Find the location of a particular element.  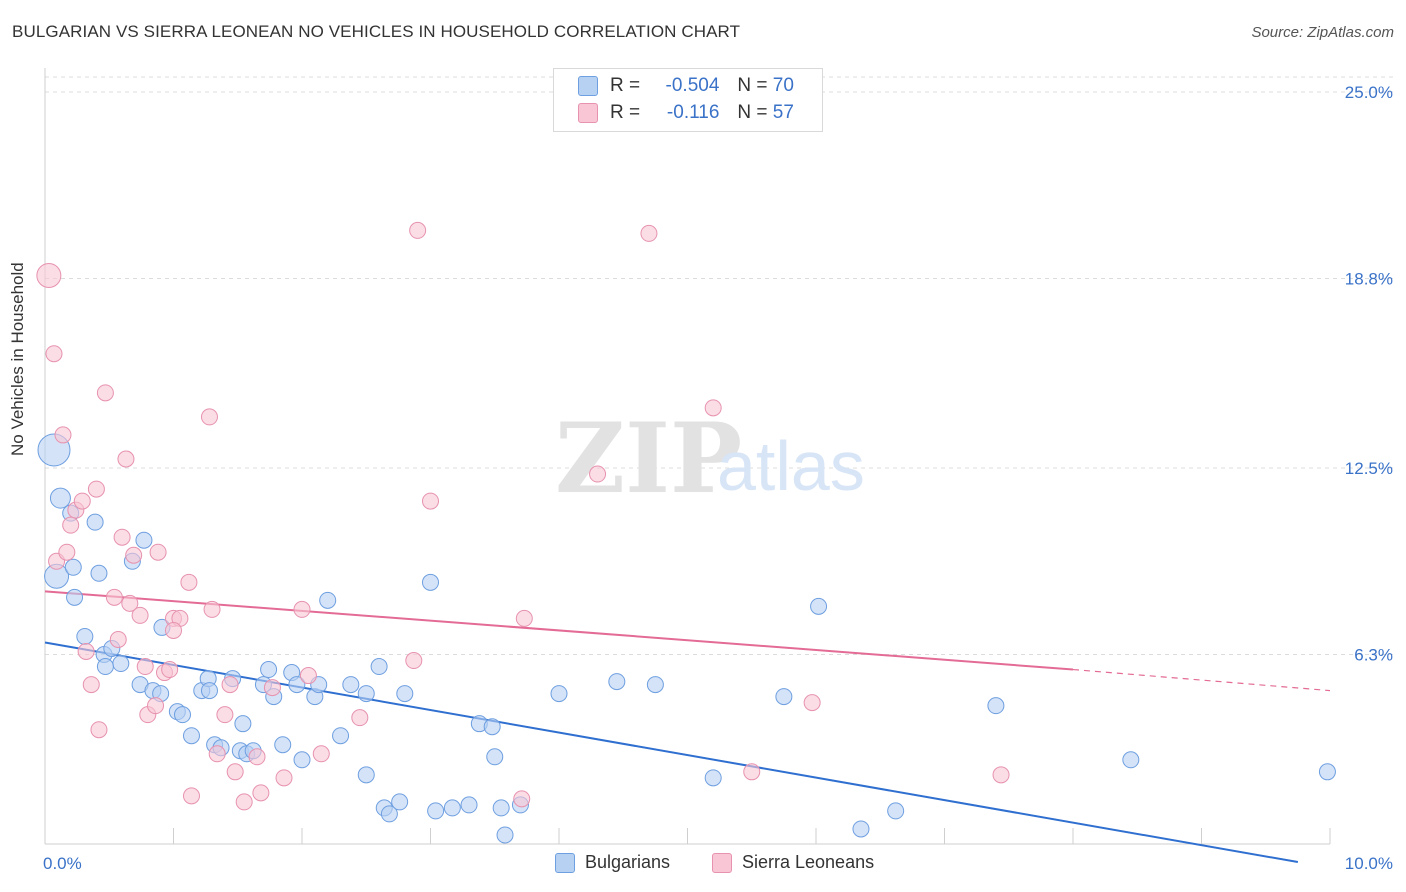

y-tick-label: 18.8% is located at coordinates (1369, 279).